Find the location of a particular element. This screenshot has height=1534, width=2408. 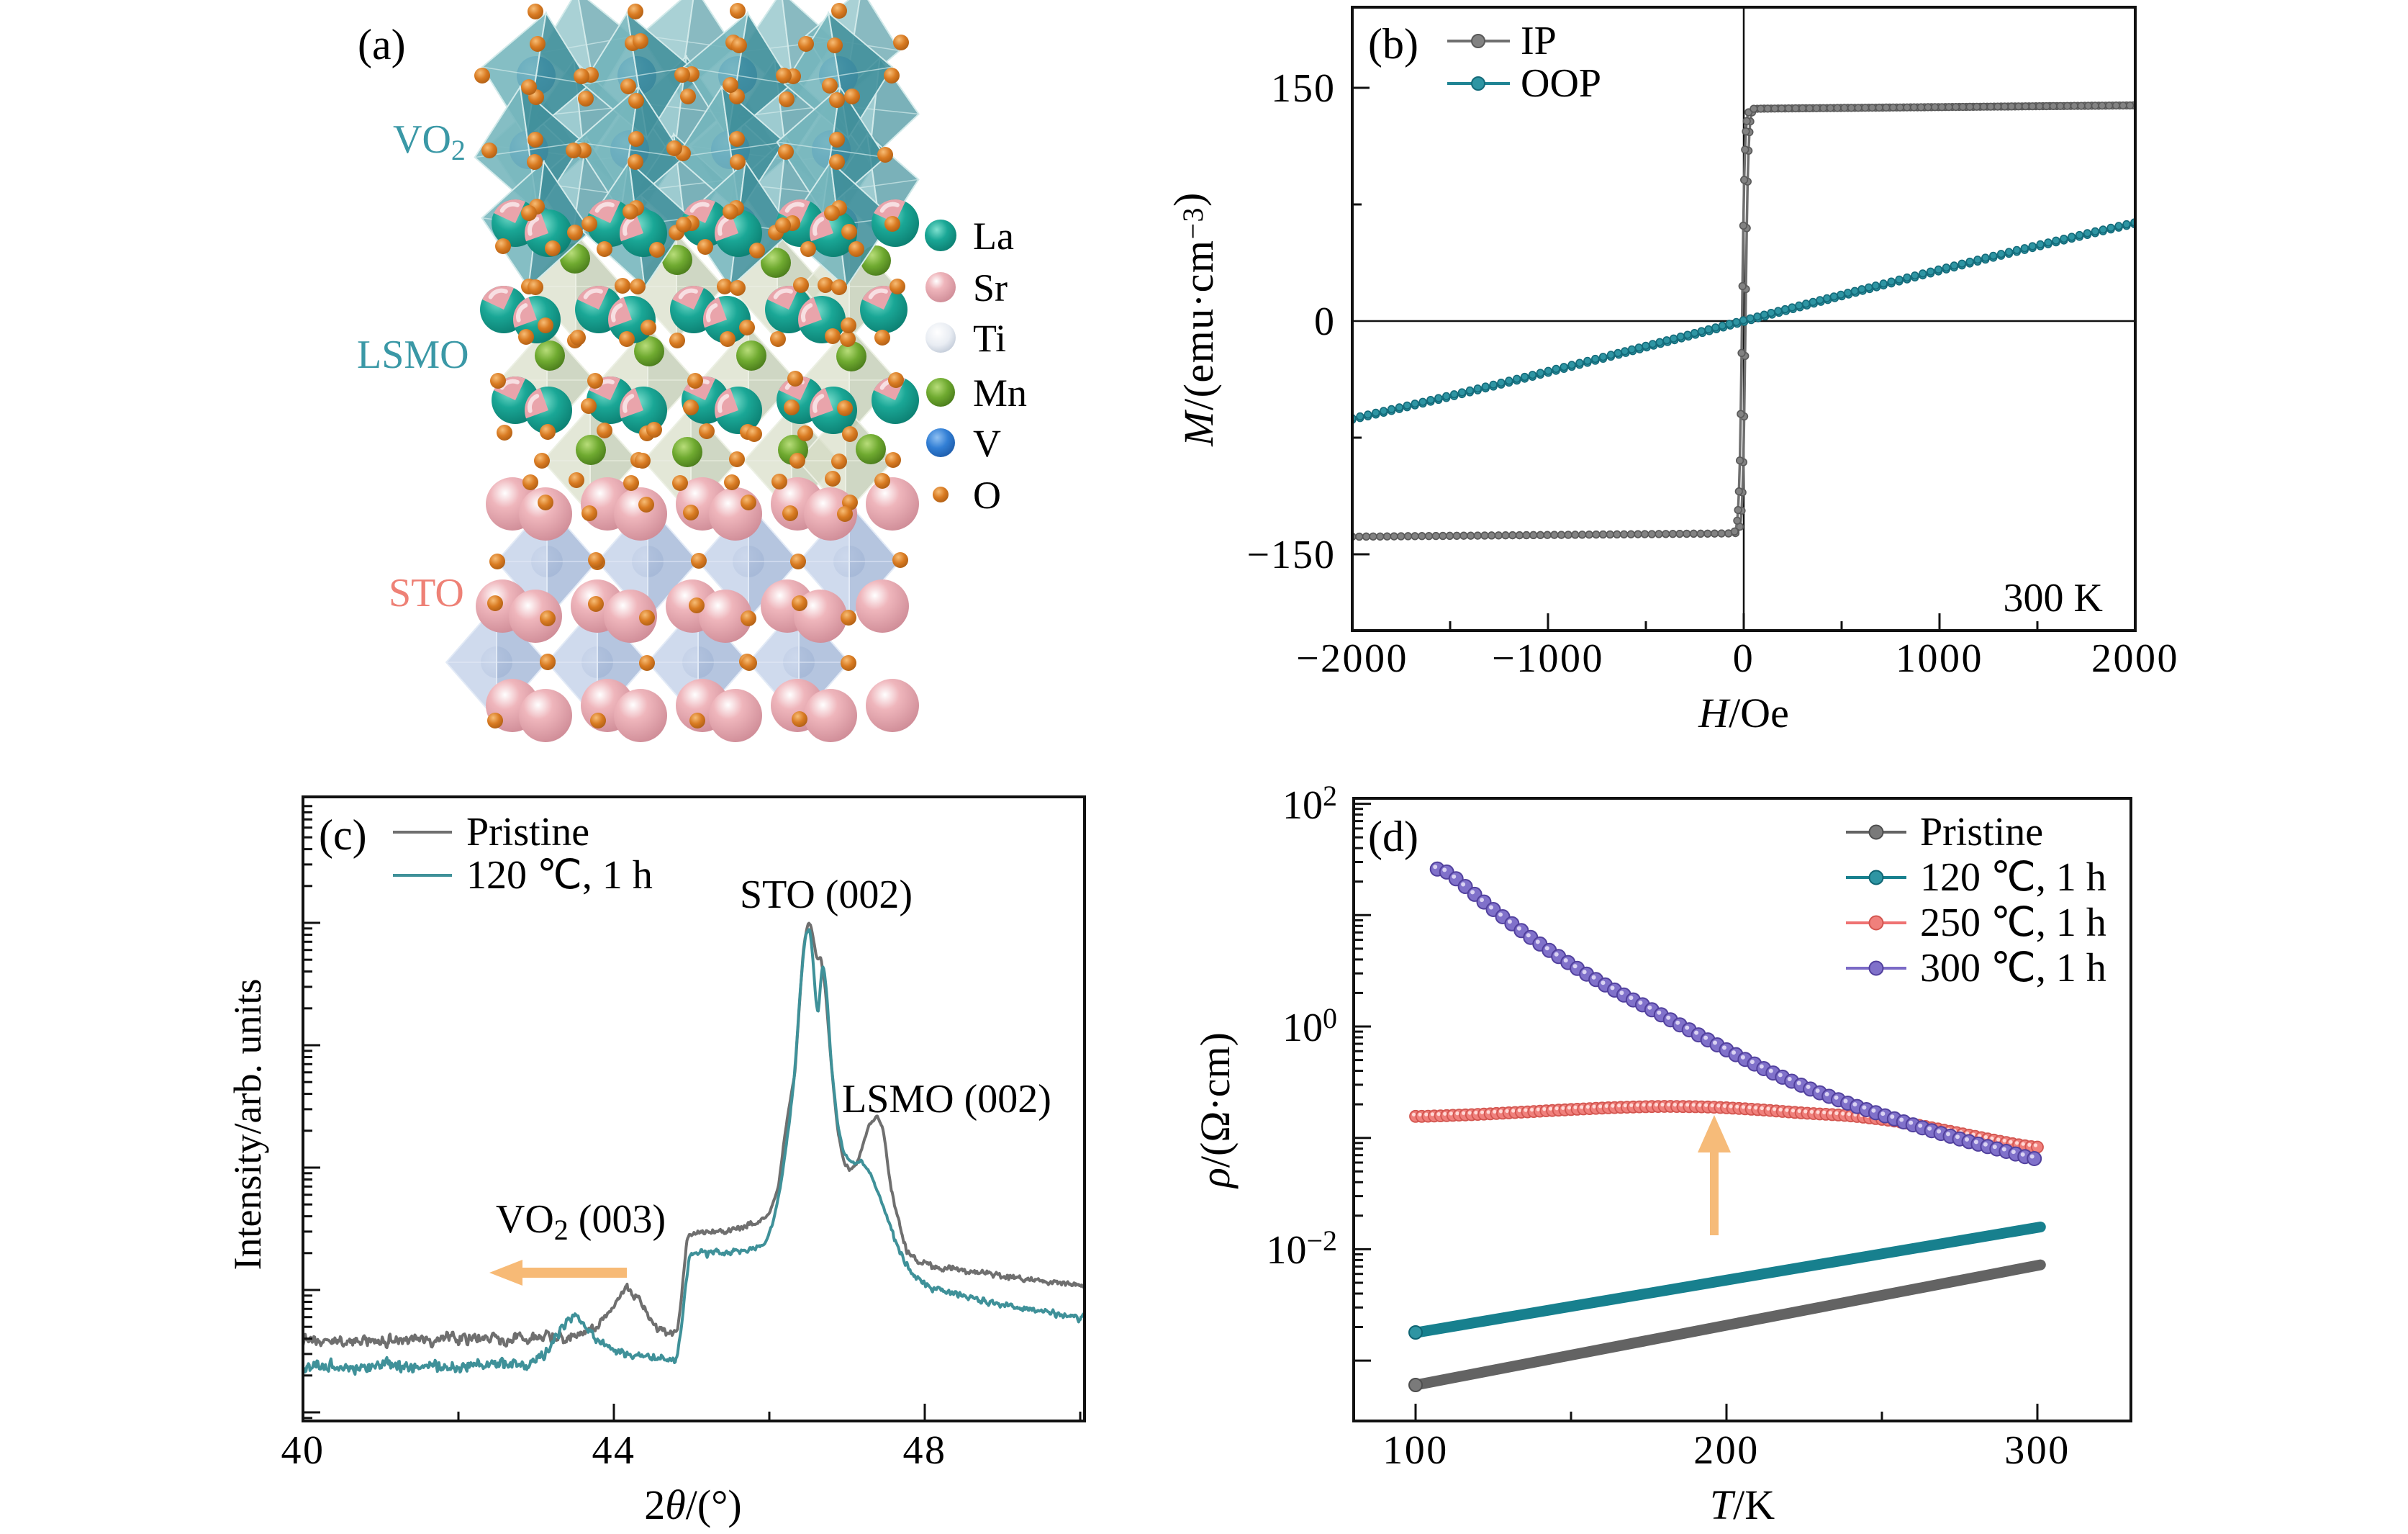

svg-text: Ti is located at coordinates (989, 338).